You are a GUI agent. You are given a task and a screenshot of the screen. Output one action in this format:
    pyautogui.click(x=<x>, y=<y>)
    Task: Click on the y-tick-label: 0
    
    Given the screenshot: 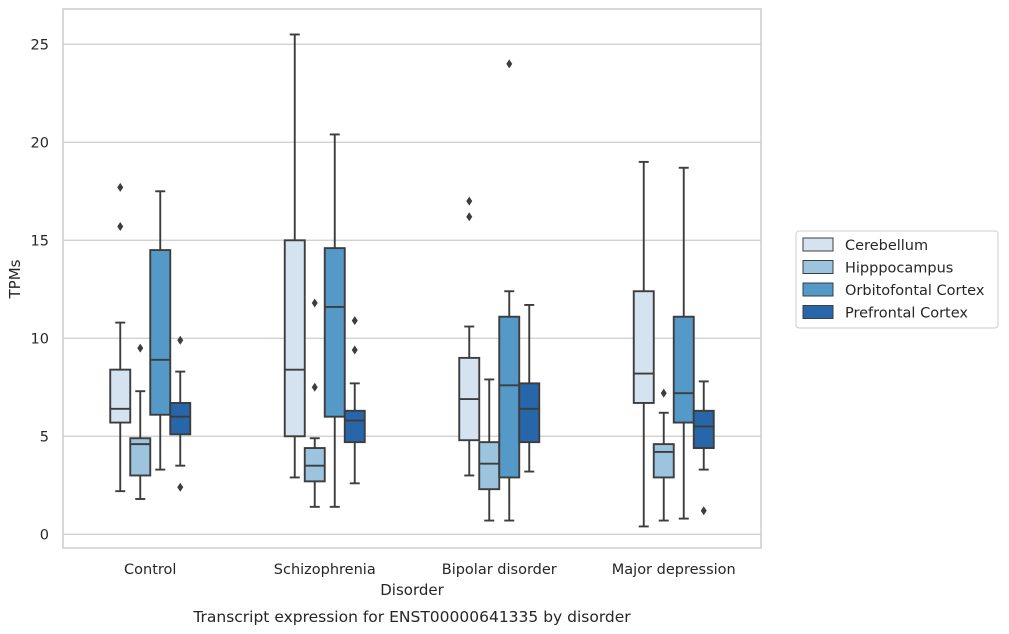 What is the action you would take?
    pyautogui.click(x=44, y=535)
    